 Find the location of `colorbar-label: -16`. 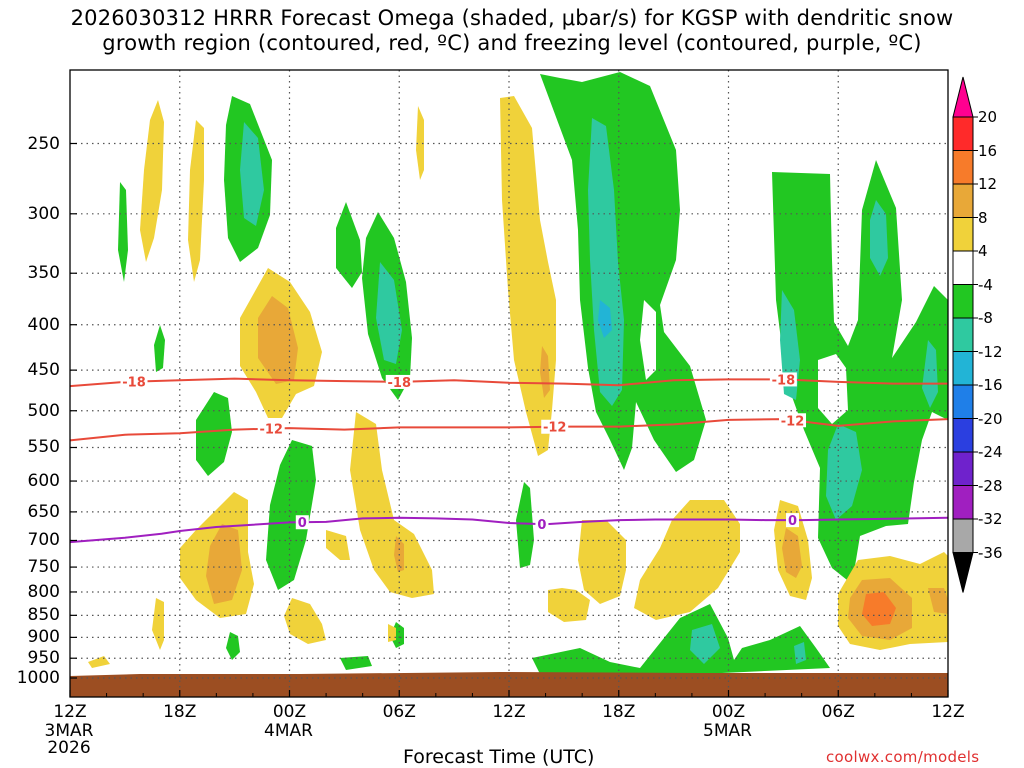

colorbar-label: -16 is located at coordinates (990, 385).